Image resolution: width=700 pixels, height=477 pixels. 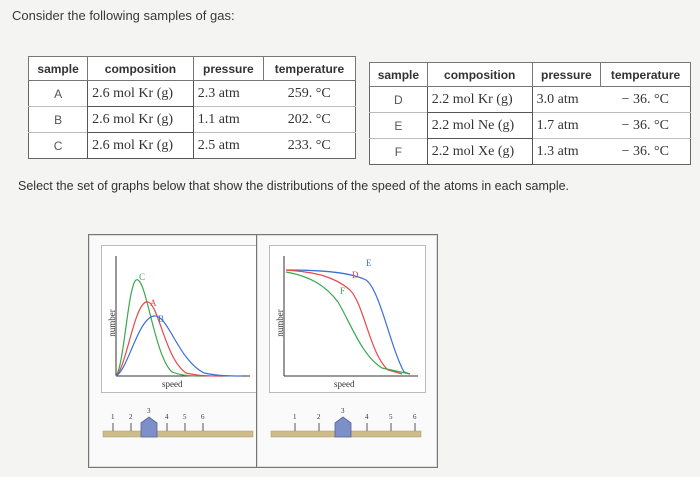 I want to click on sample-pressure: 3.0 atm, so click(x=566, y=99).